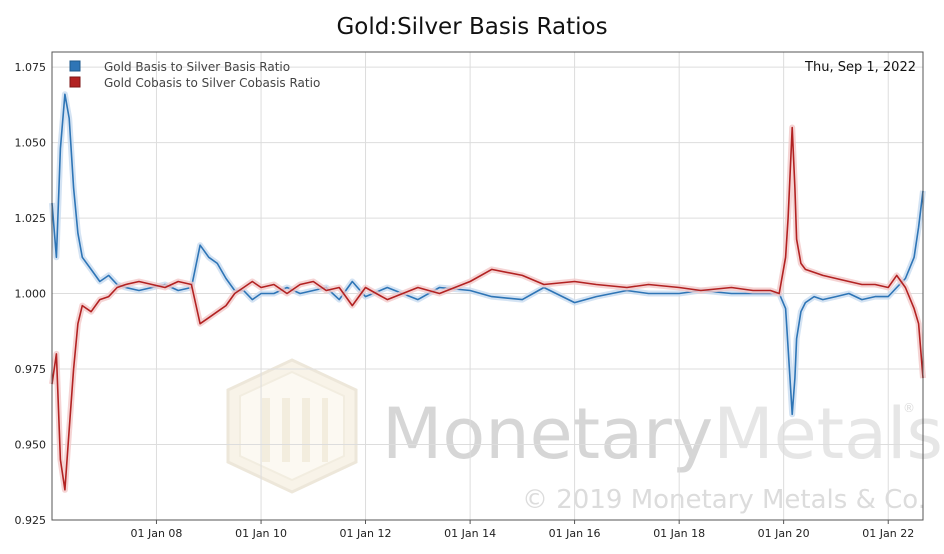 The image size is (944, 554). Describe the element at coordinates (197, 67) in the screenshot. I see `legend-label-gold-basis: Gold Basis to Silver Basis Ratio` at that location.